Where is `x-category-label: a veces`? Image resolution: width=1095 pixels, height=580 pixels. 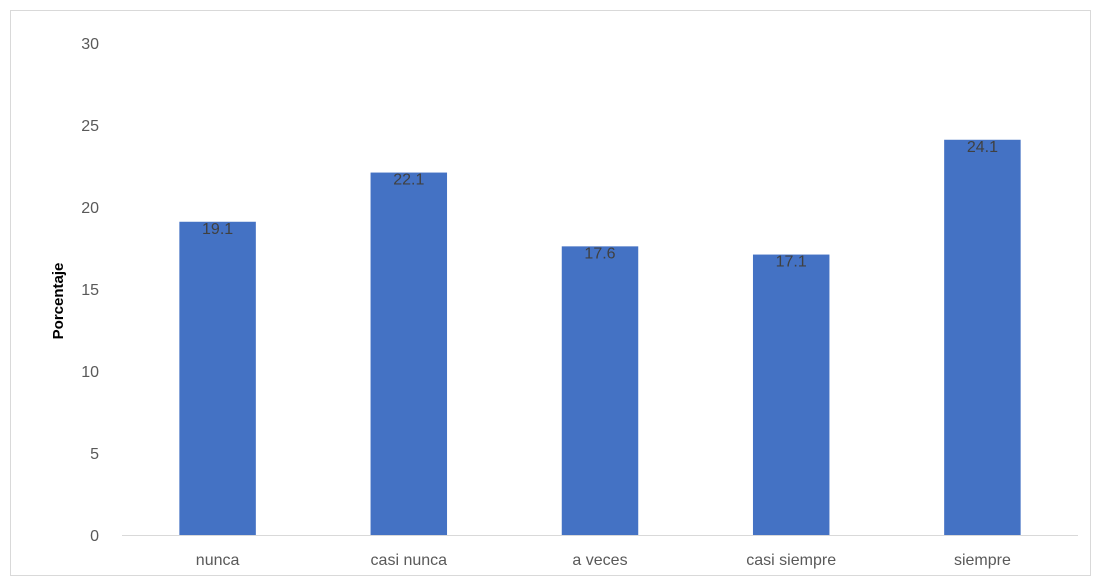
x-category-label: a veces is located at coordinates (599, 560).